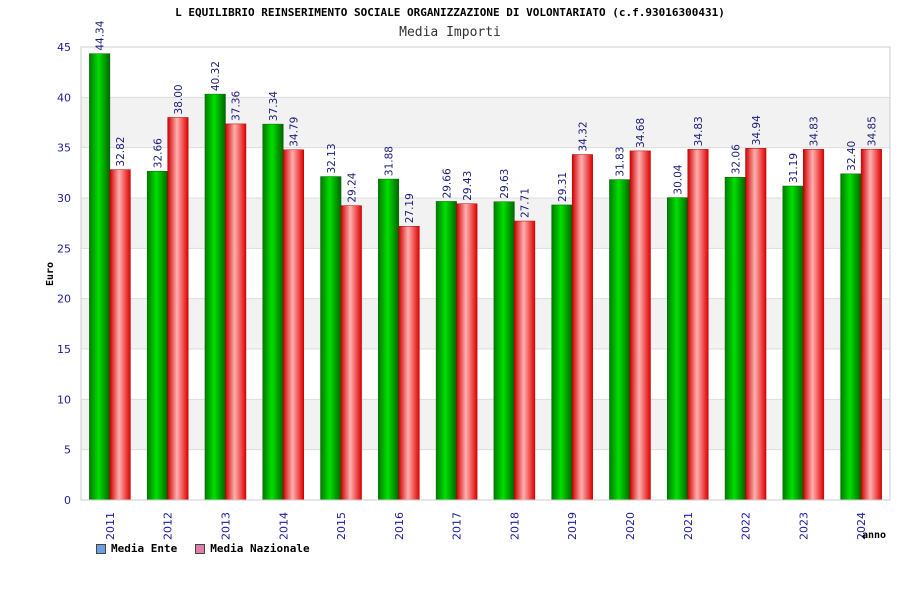 This screenshot has width=900, height=600. What do you see at coordinates (236, 312) in the screenshot?
I see `bar-media-nazionale-2013` at bounding box center [236, 312].